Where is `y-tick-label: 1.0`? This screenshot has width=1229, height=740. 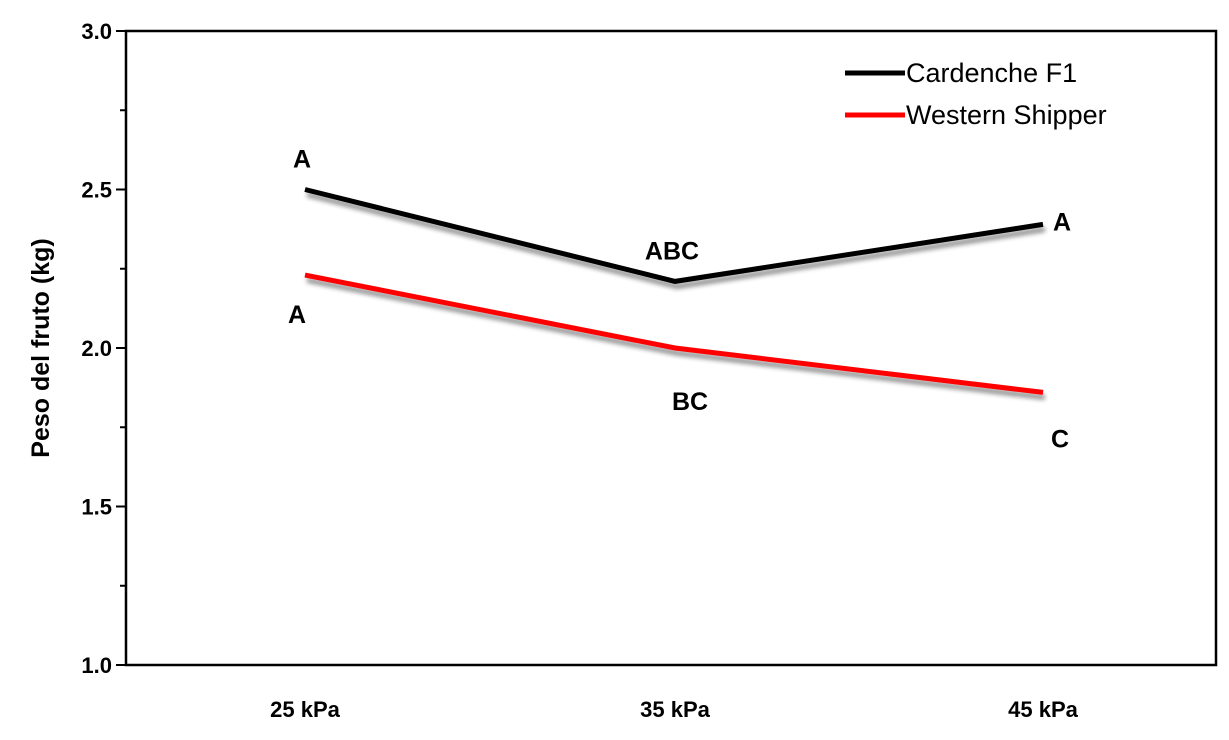
y-tick-label: 1.0 is located at coordinates (96, 665).